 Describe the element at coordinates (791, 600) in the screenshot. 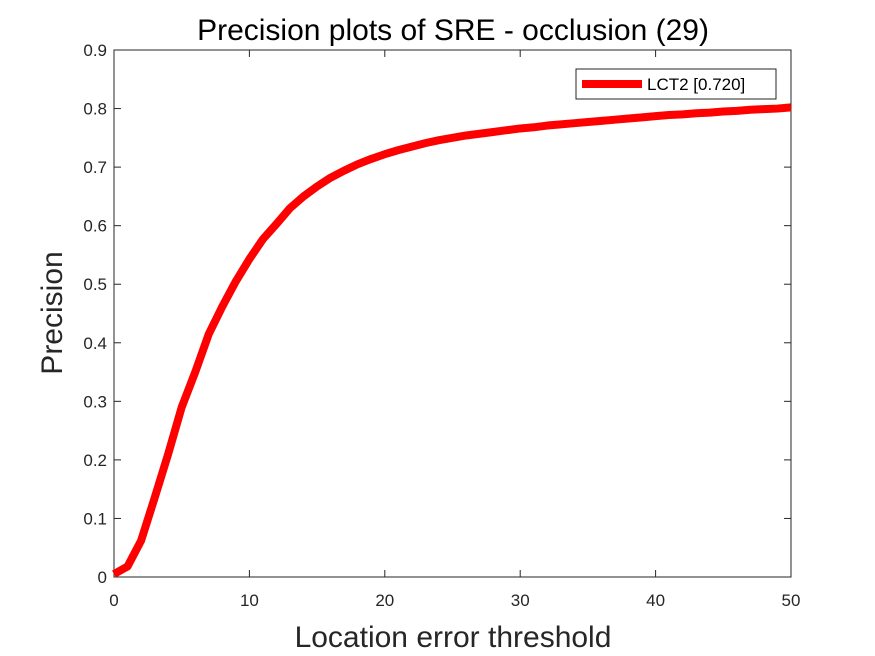

I see `x-tick-label: 50` at that location.